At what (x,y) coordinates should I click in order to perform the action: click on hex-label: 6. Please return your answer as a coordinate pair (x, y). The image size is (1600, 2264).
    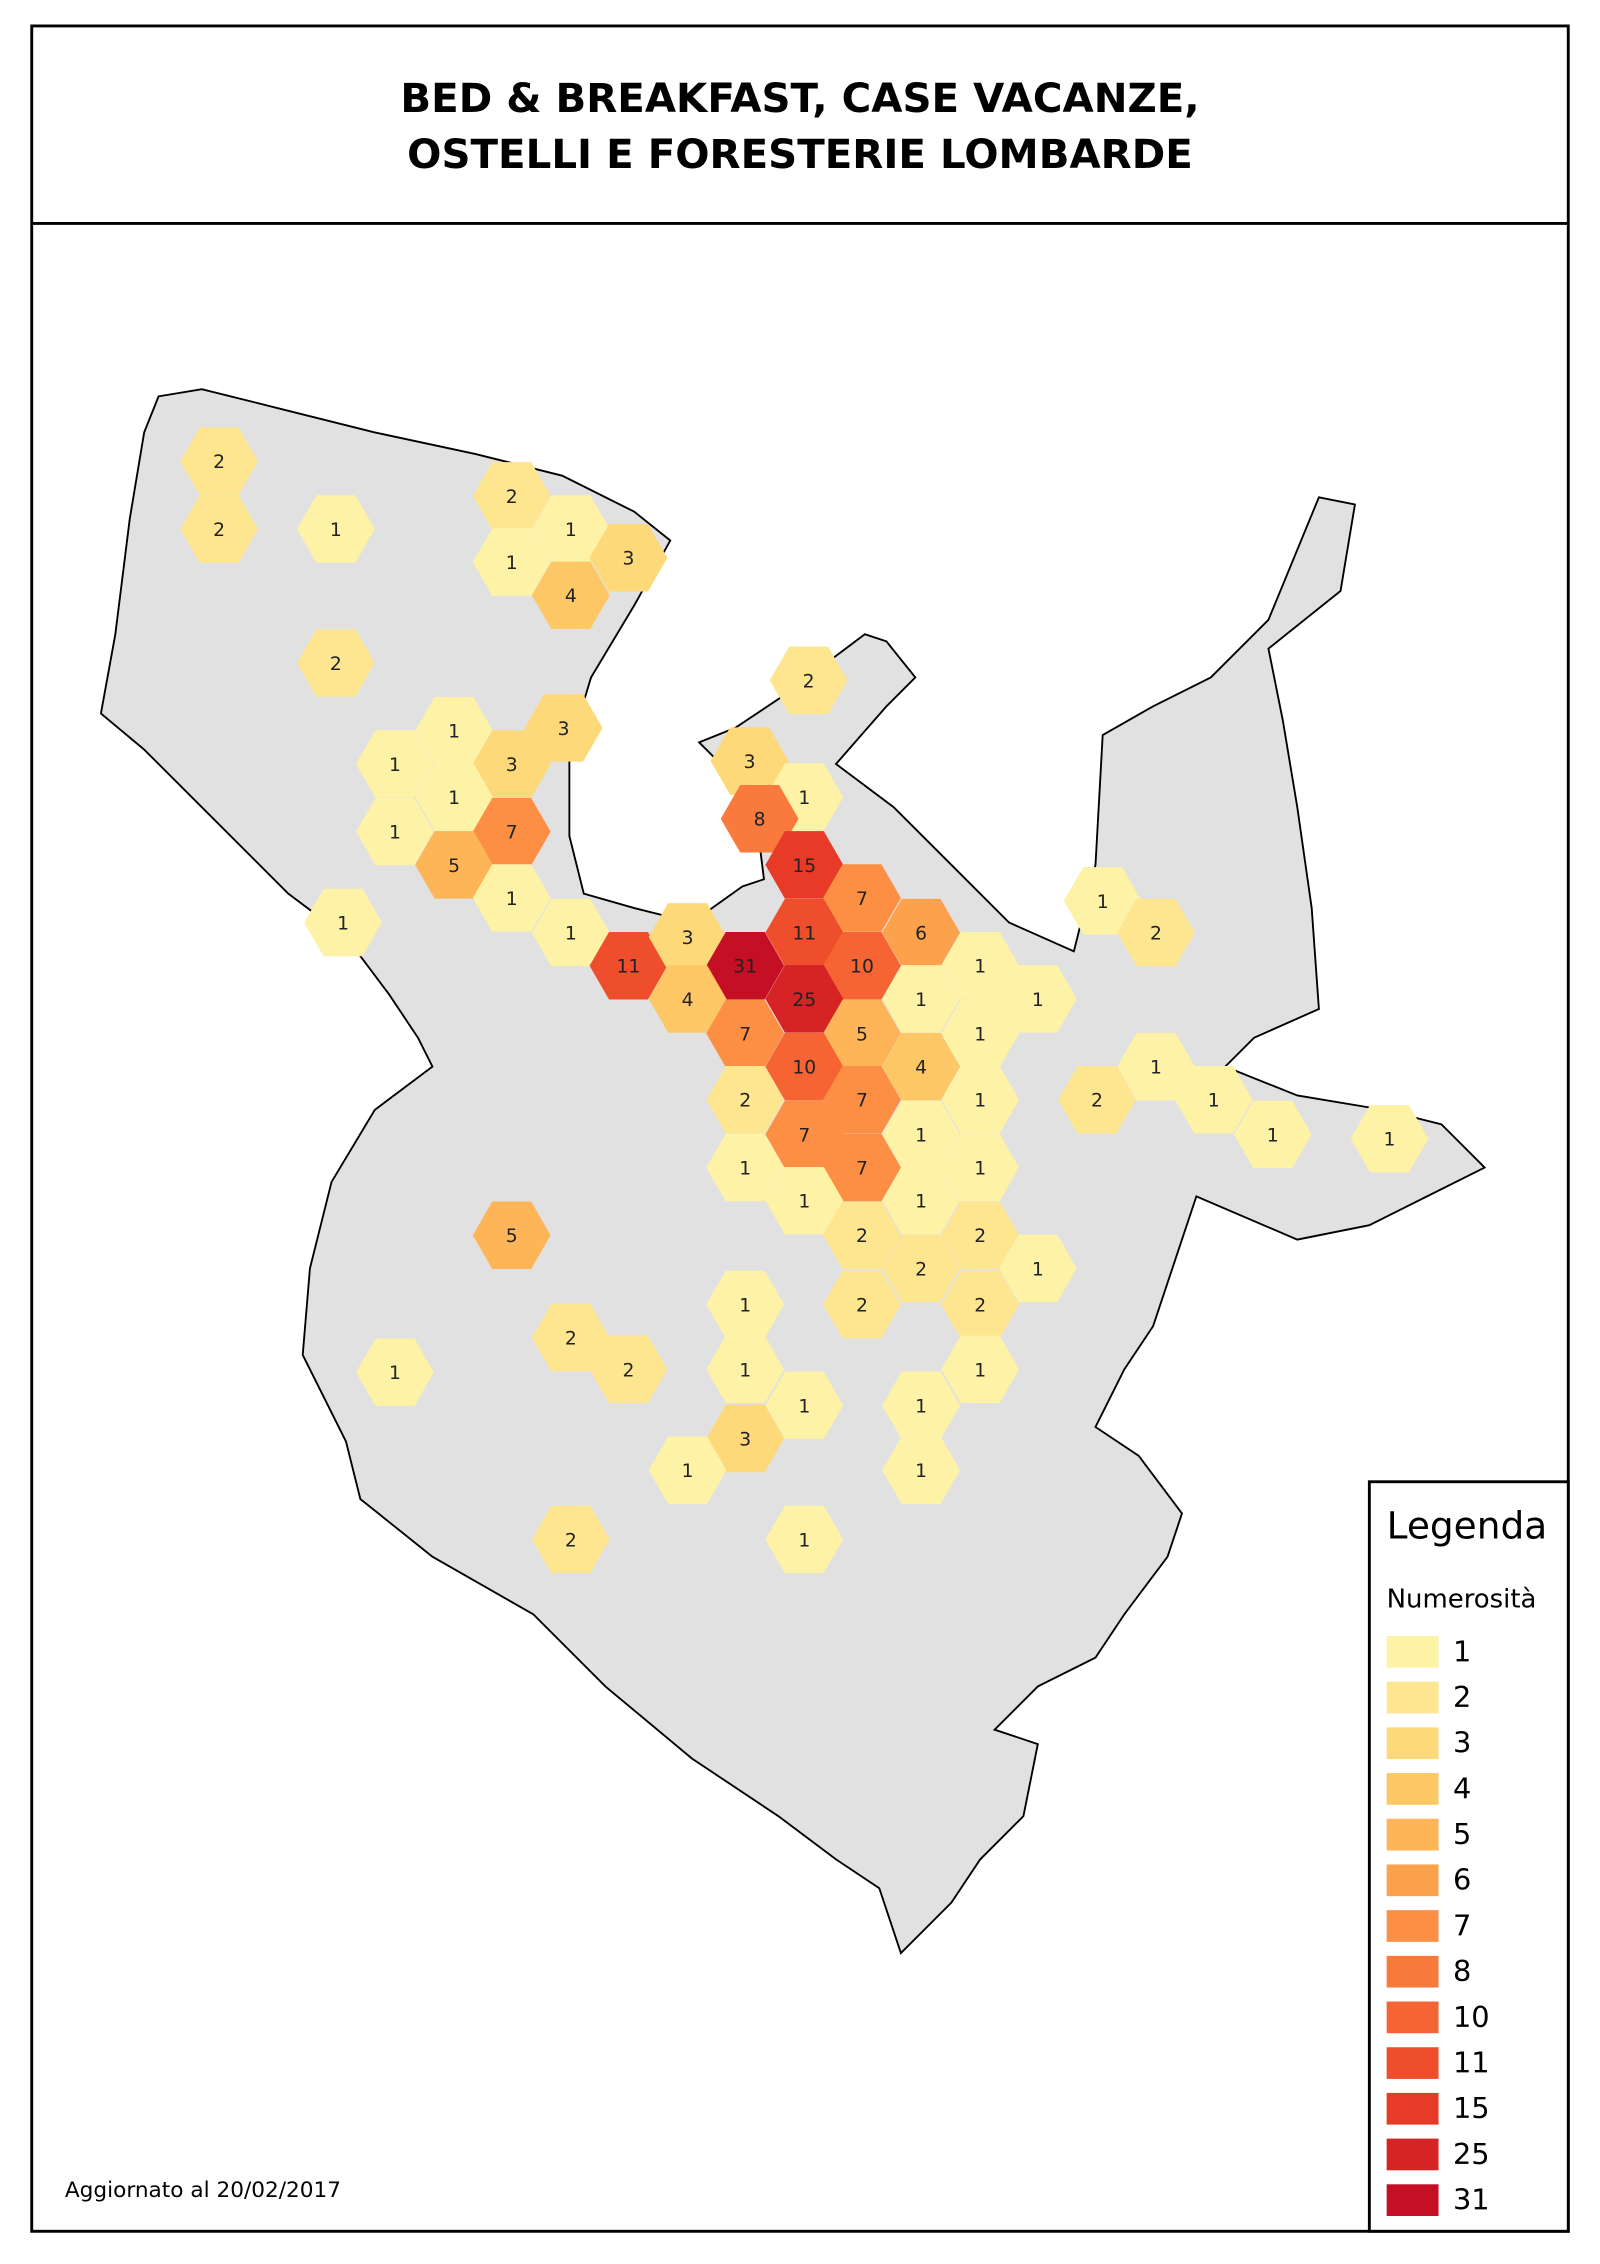
    Looking at the image, I should click on (921, 934).